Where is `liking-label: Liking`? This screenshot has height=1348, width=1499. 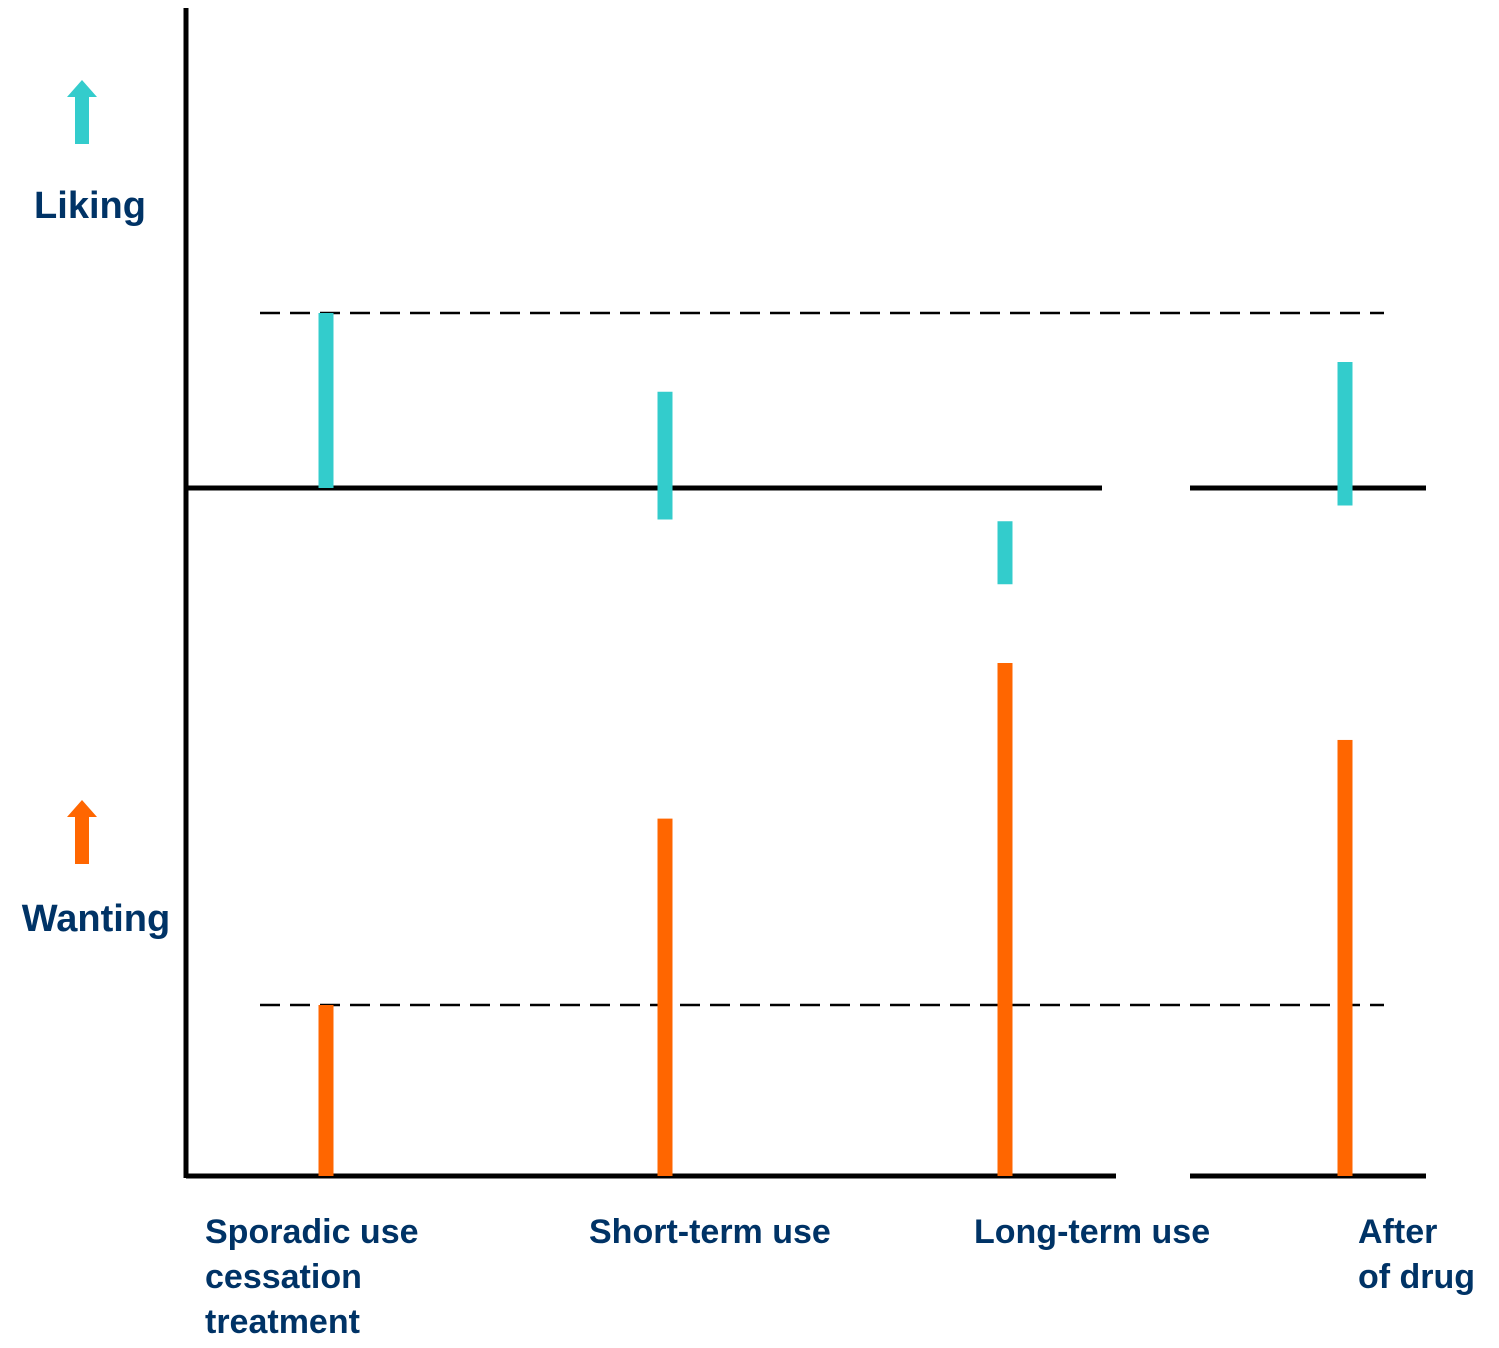
liking-label: Liking is located at coordinates (90, 206).